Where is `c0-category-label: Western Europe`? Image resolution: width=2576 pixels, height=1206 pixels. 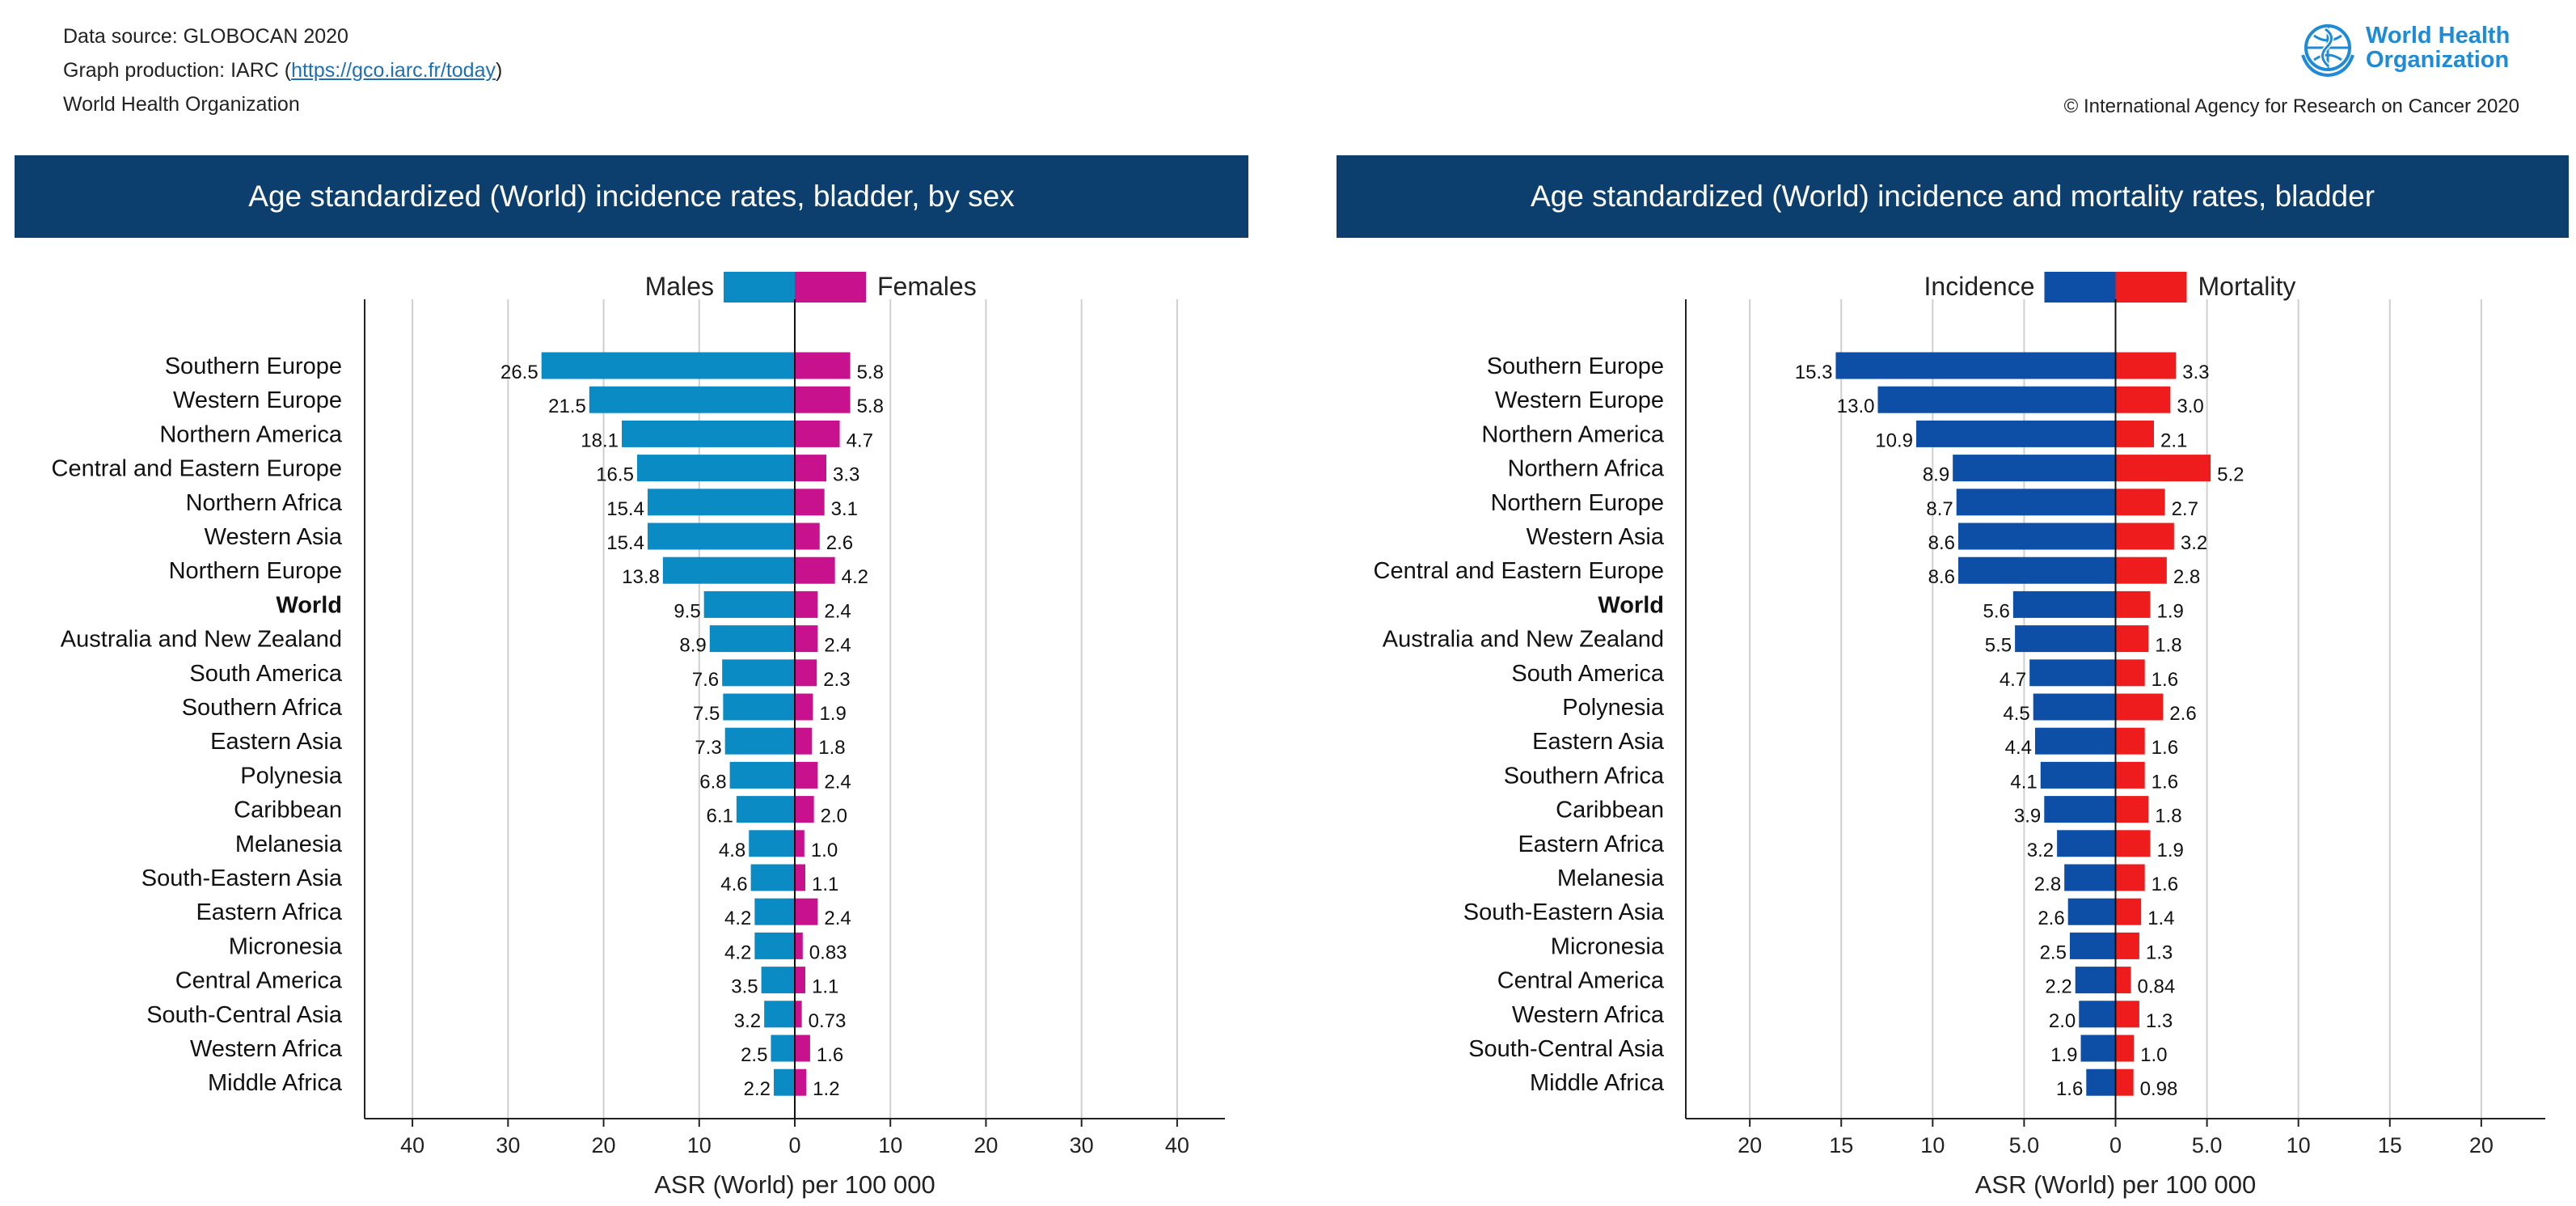 c0-category-label: Western Europe is located at coordinates (257, 400).